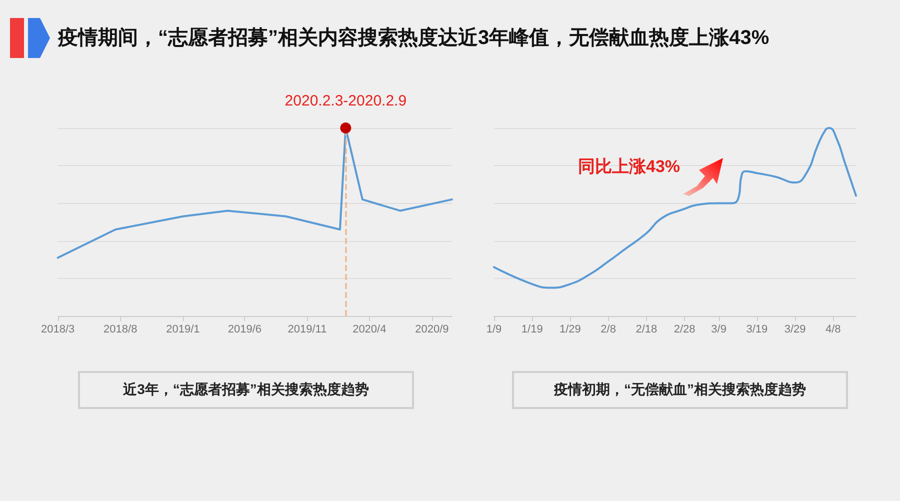 The height and width of the screenshot is (501, 900). What do you see at coordinates (245, 330) in the screenshot?
I see `x-tick-label: 2019/6` at bounding box center [245, 330].